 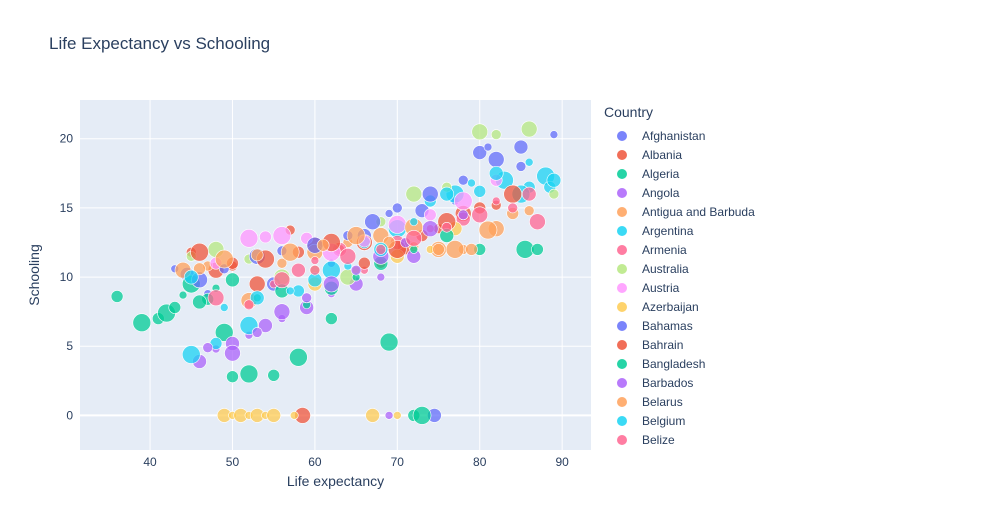 I want to click on legend-item: Bahrain, so click(x=679, y=344).